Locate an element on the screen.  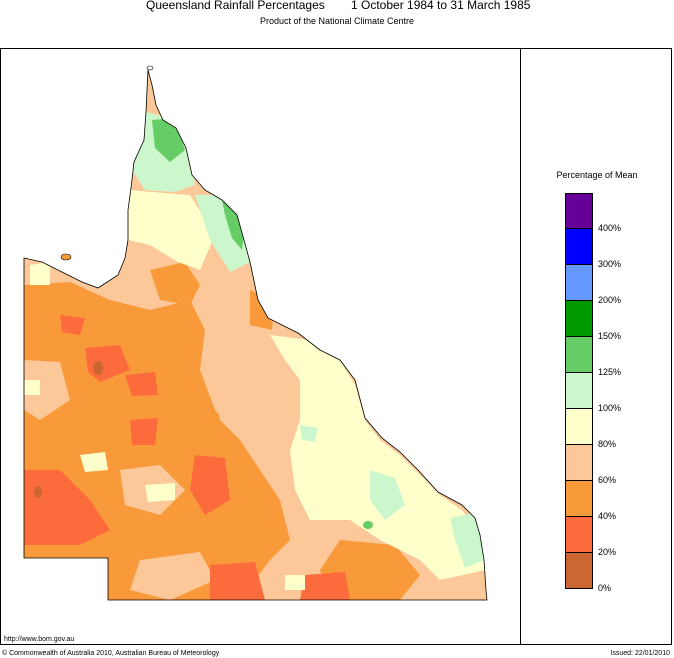
legend-label: 60% is located at coordinates (607, 480).